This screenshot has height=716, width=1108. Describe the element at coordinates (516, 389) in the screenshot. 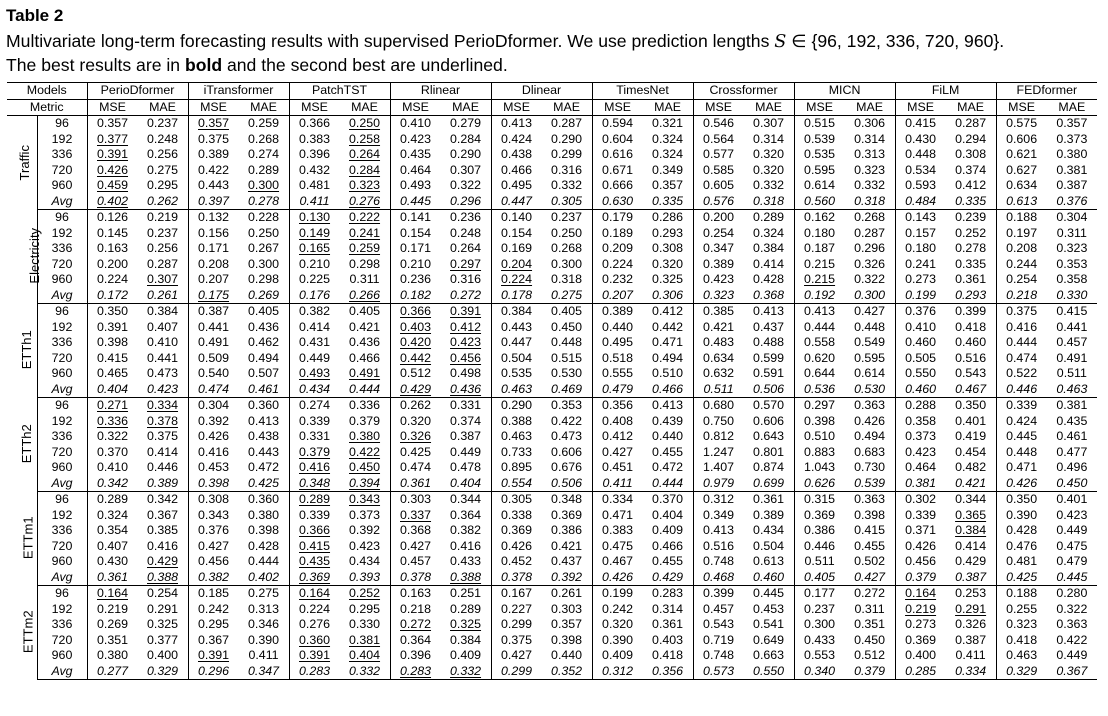

I see `value-cell: 0.463` at that location.